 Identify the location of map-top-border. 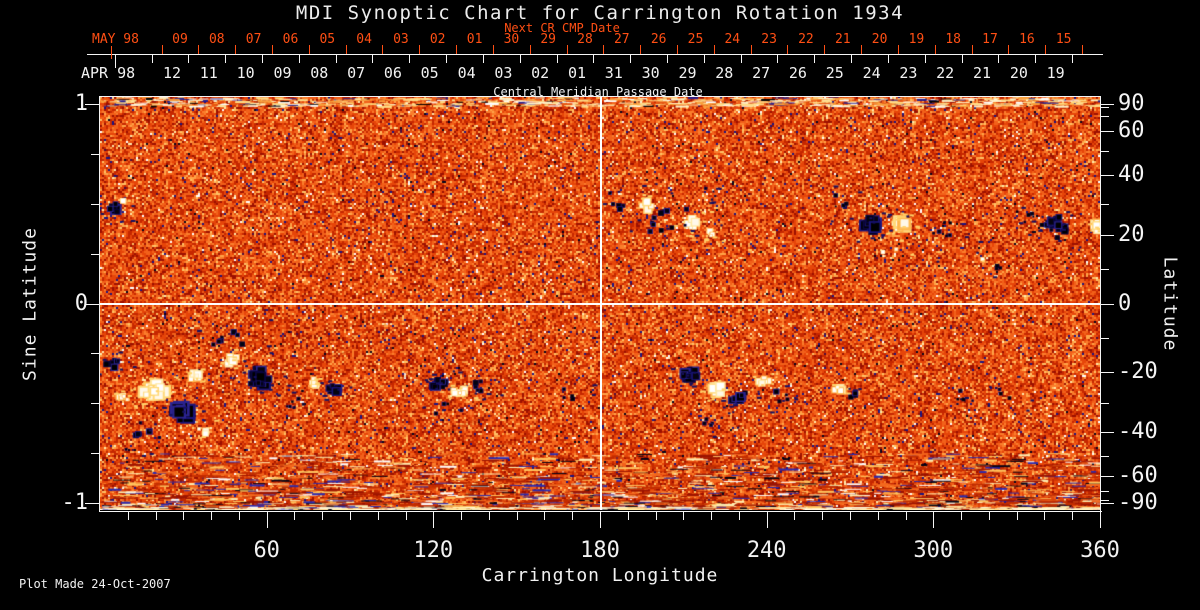
(600, 96).